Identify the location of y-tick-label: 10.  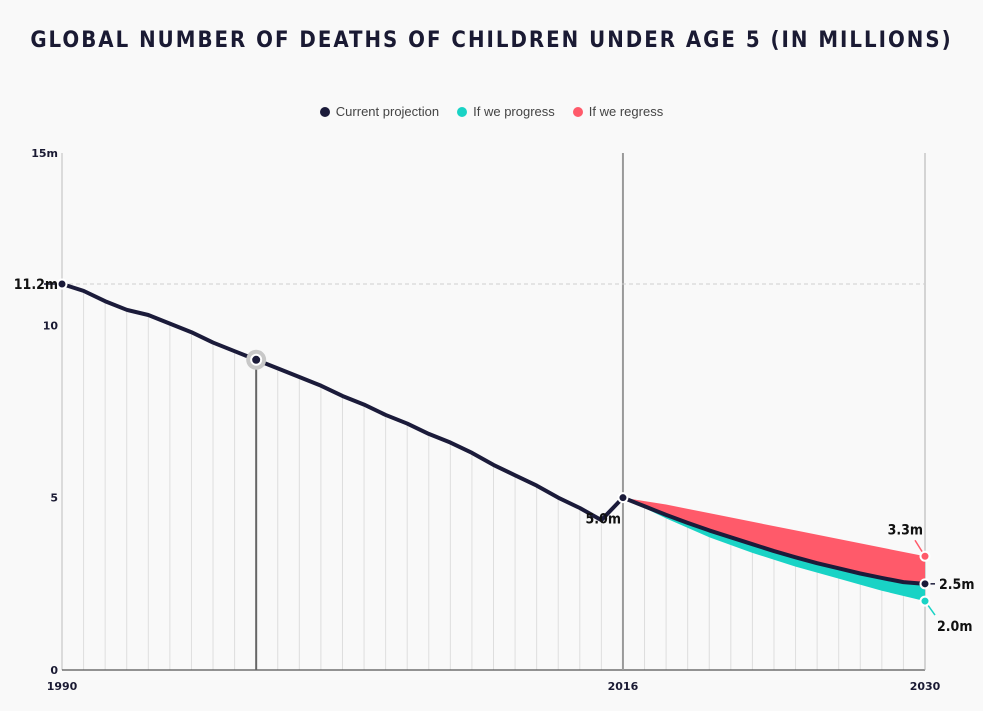
(51, 325).